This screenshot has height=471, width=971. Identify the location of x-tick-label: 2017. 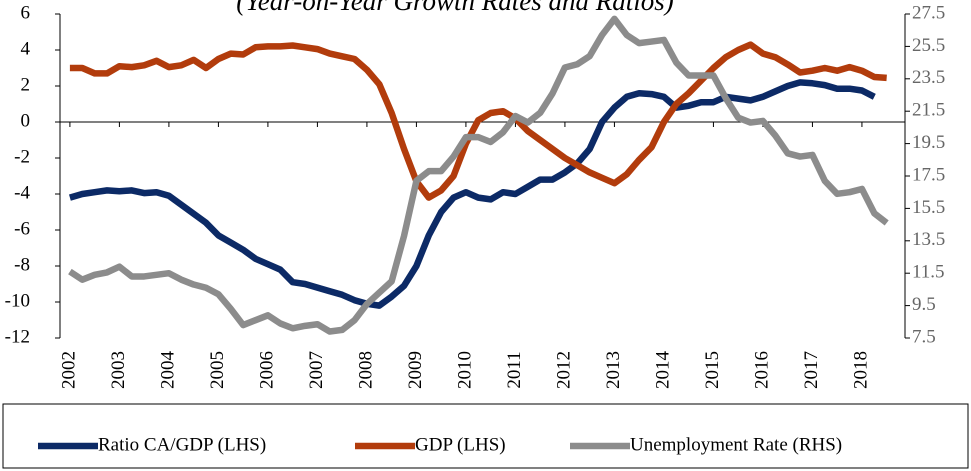
(811, 370).